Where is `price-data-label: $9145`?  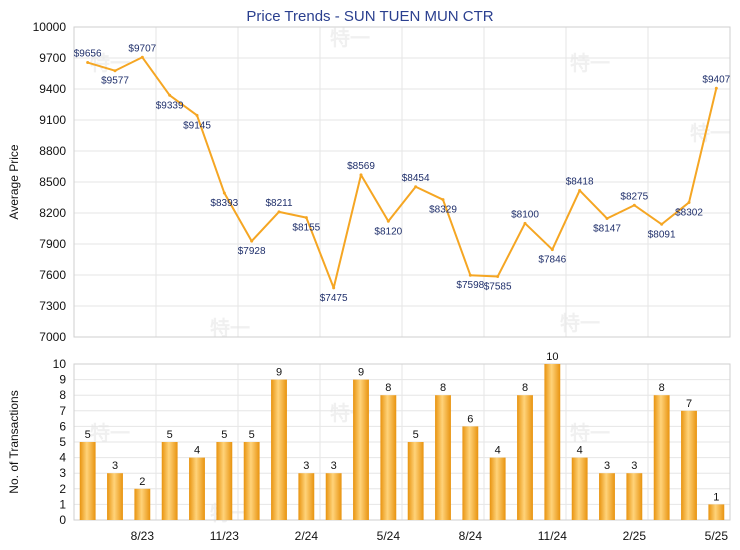
price-data-label: $9145 is located at coordinates (197, 125).